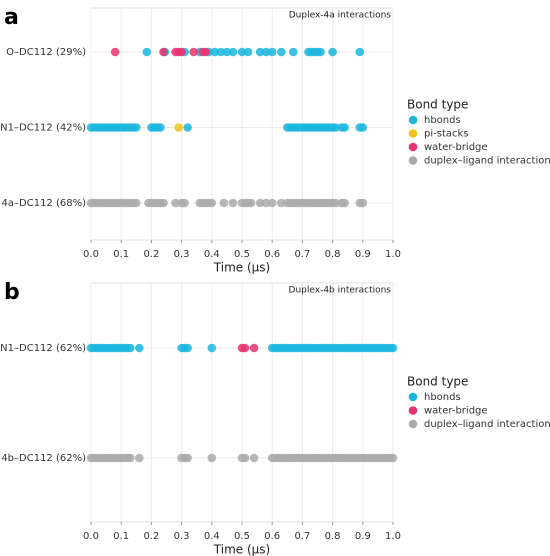 Image resolution: width=550 pixels, height=556 pixels. Describe the element at coordinates (11, 17) in the screenshot. I see `panel-label: a` at that location.